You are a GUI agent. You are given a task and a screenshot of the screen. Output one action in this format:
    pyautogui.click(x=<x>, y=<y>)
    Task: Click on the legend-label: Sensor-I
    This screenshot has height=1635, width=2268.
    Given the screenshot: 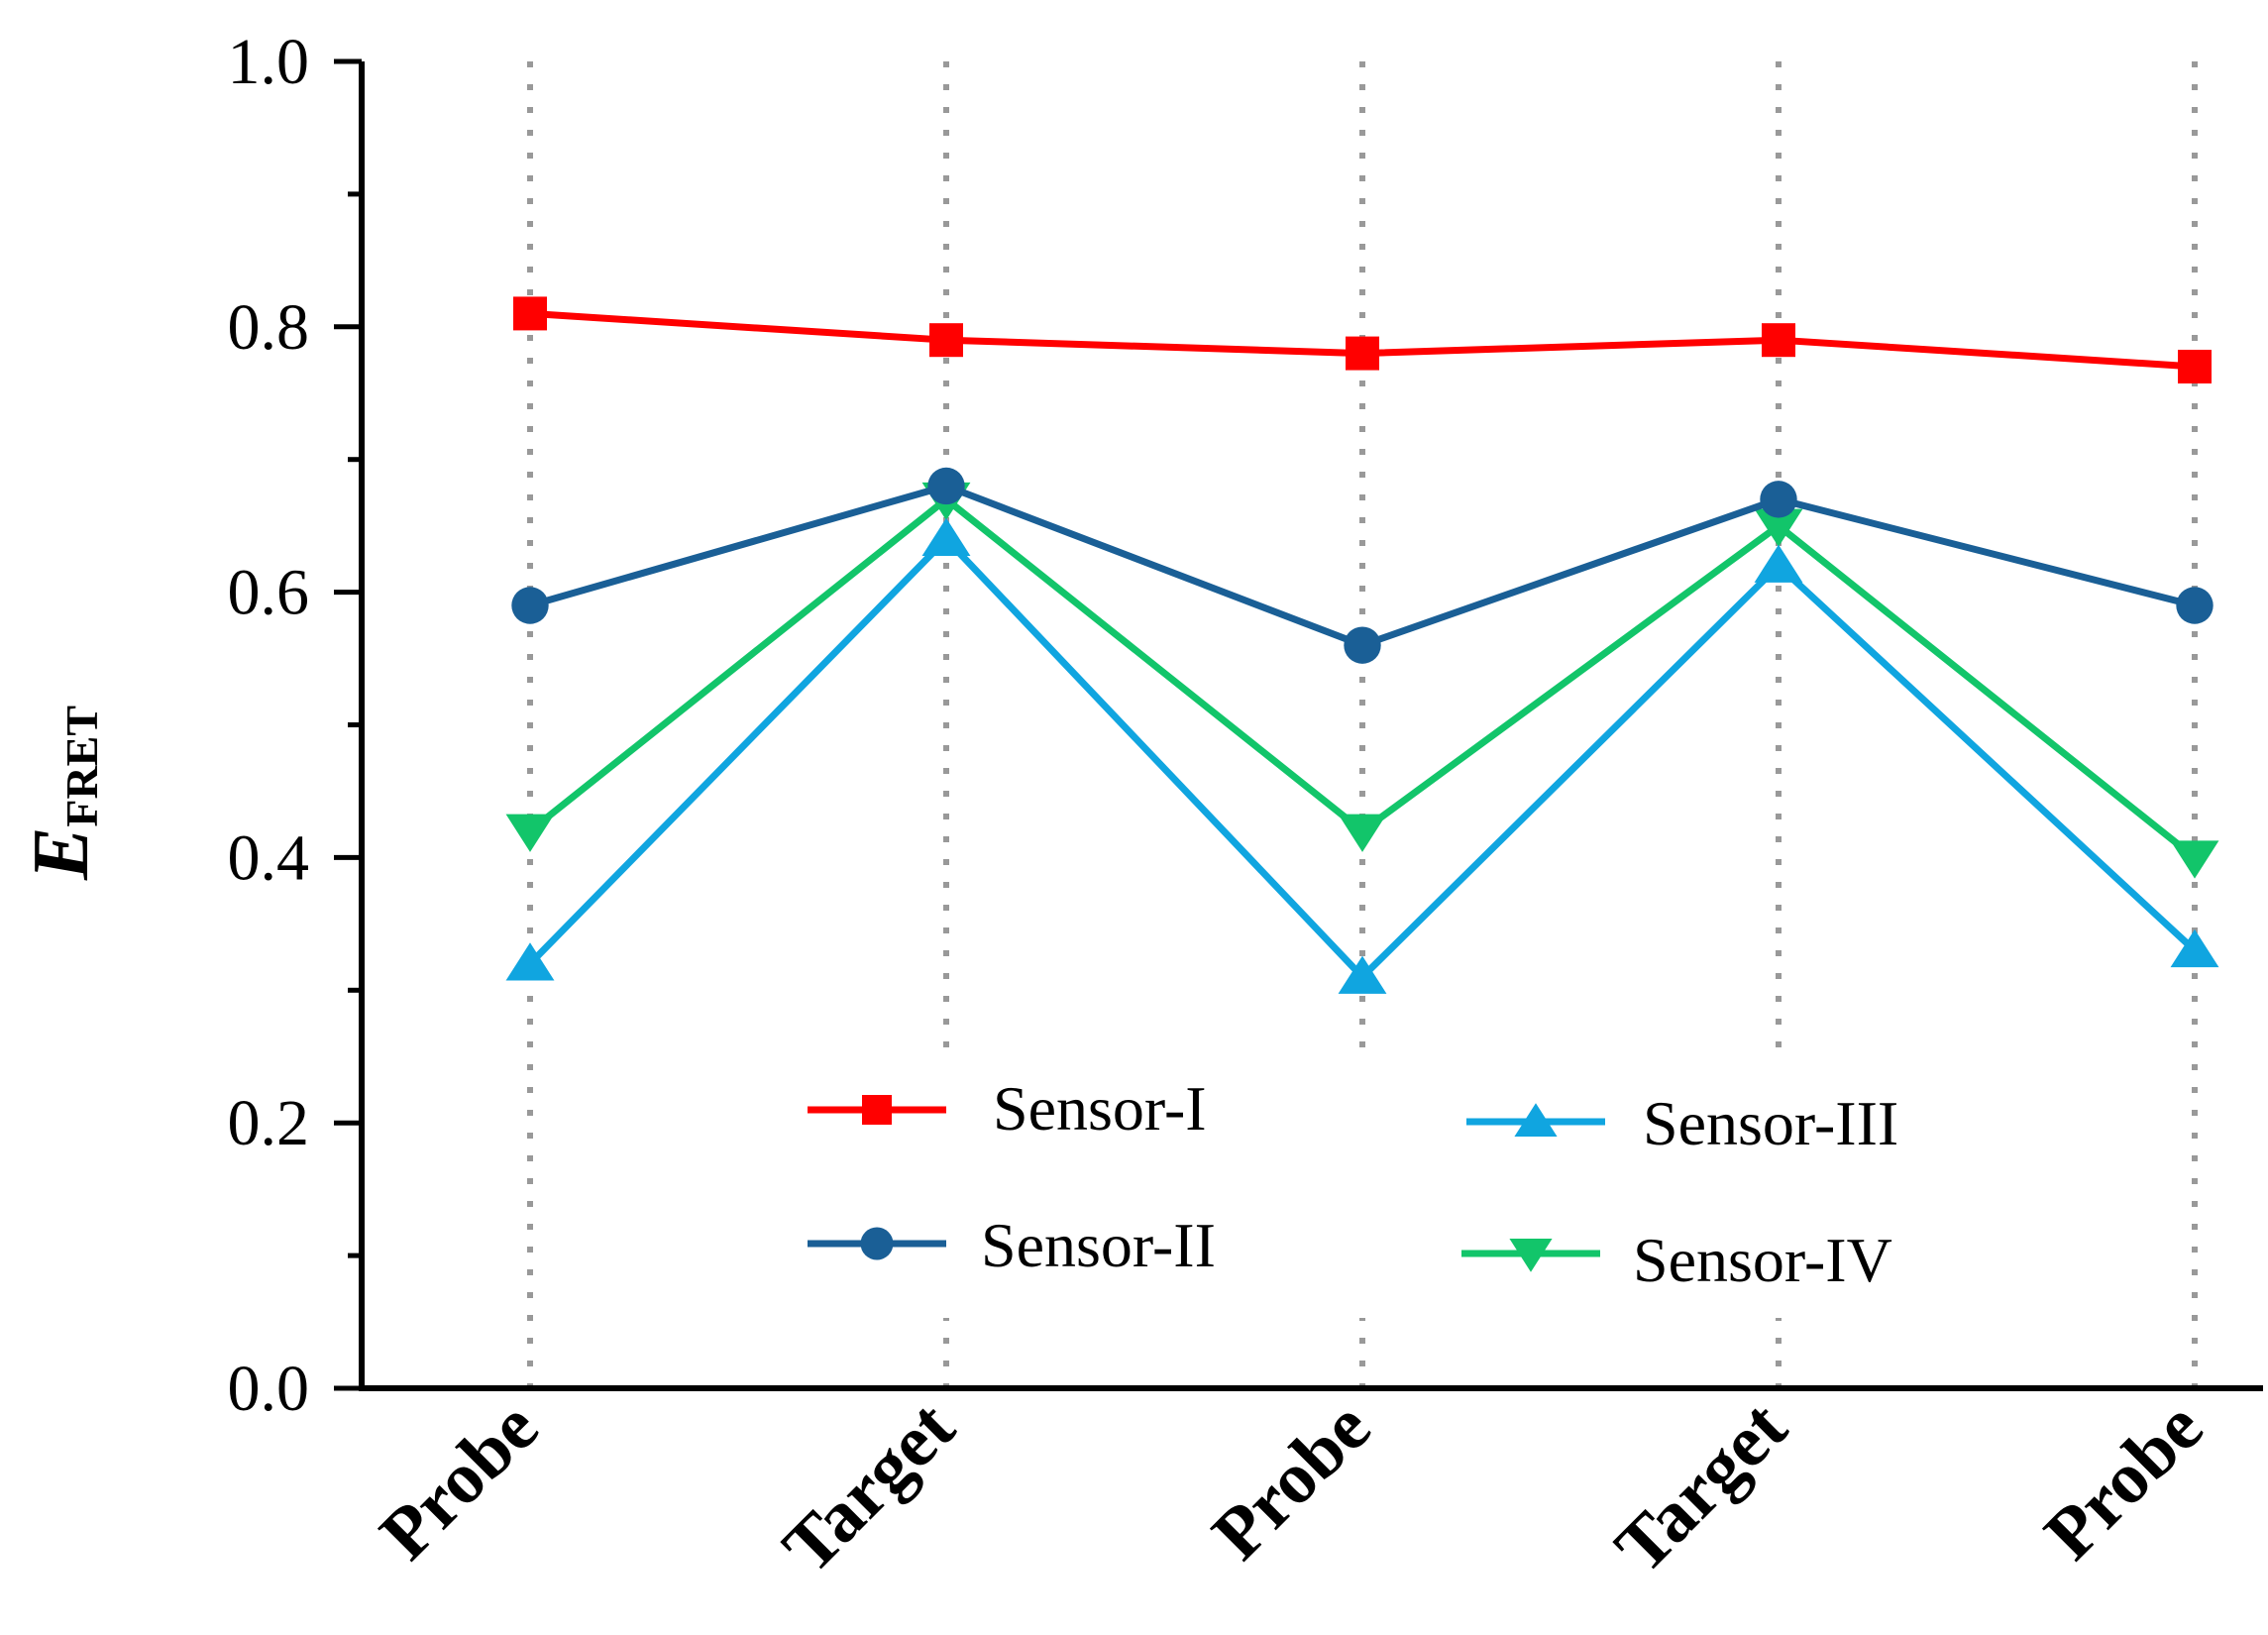 What is the action you would take?
    pyautogui.click(x=1100, y=1108)
    